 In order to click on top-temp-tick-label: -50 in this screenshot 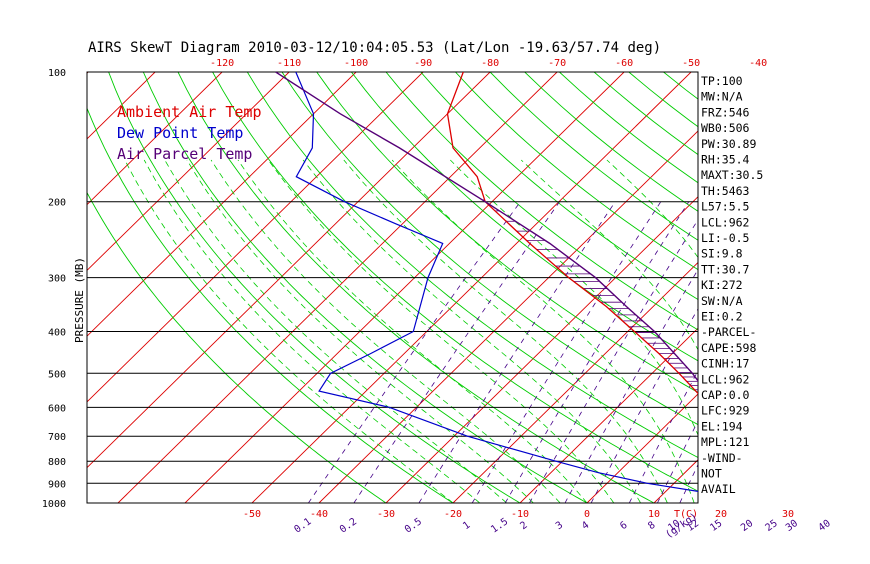, I will do `click(691, 63)`.